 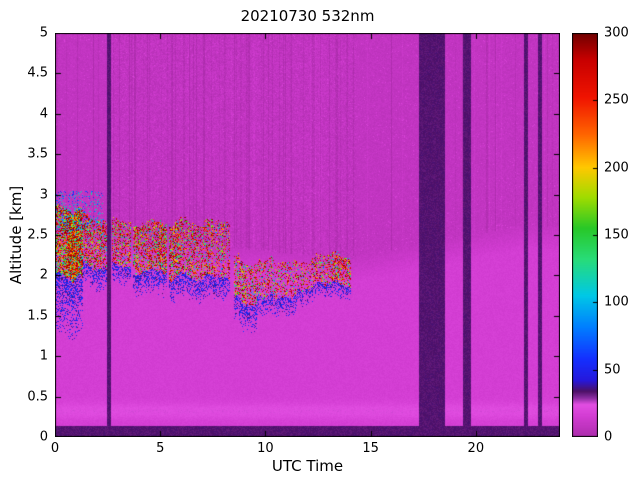 I want to click on y-tick-label: 2, so click(x=43, y=275).